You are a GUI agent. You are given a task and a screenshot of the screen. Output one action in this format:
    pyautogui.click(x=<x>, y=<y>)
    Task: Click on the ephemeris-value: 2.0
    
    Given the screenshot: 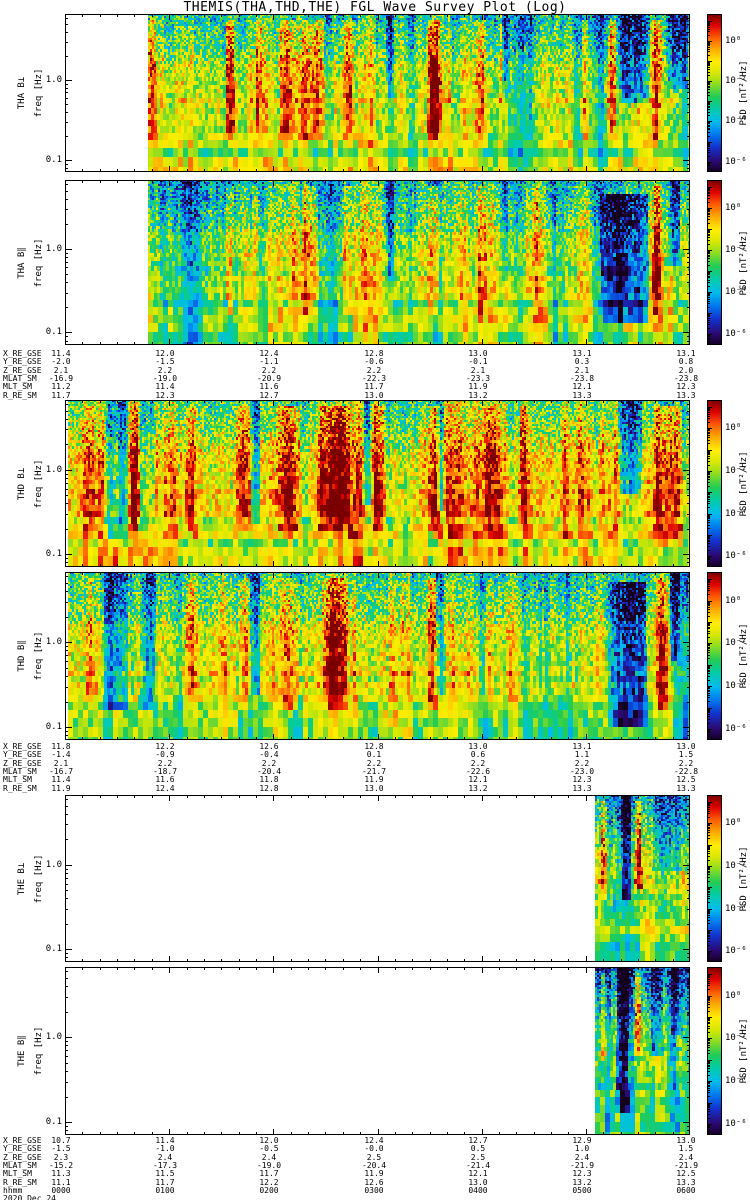 What is the action you would take?
    pyautogui.click(x=686, y=370)
    